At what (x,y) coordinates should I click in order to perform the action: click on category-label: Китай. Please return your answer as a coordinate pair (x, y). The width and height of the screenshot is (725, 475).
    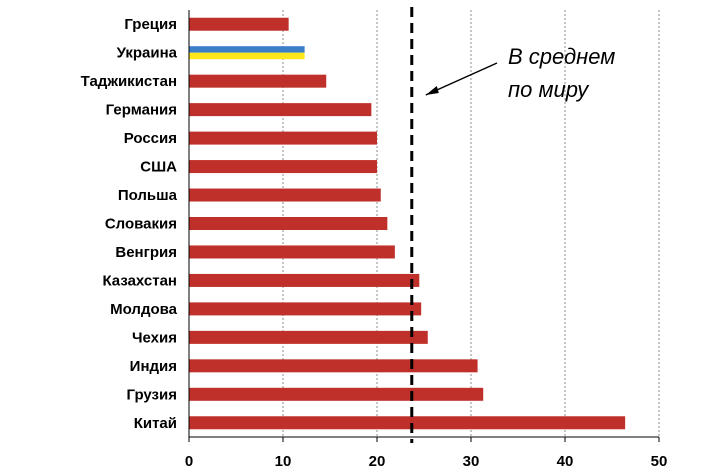
    Looking at the image, I should click on (155, 423).